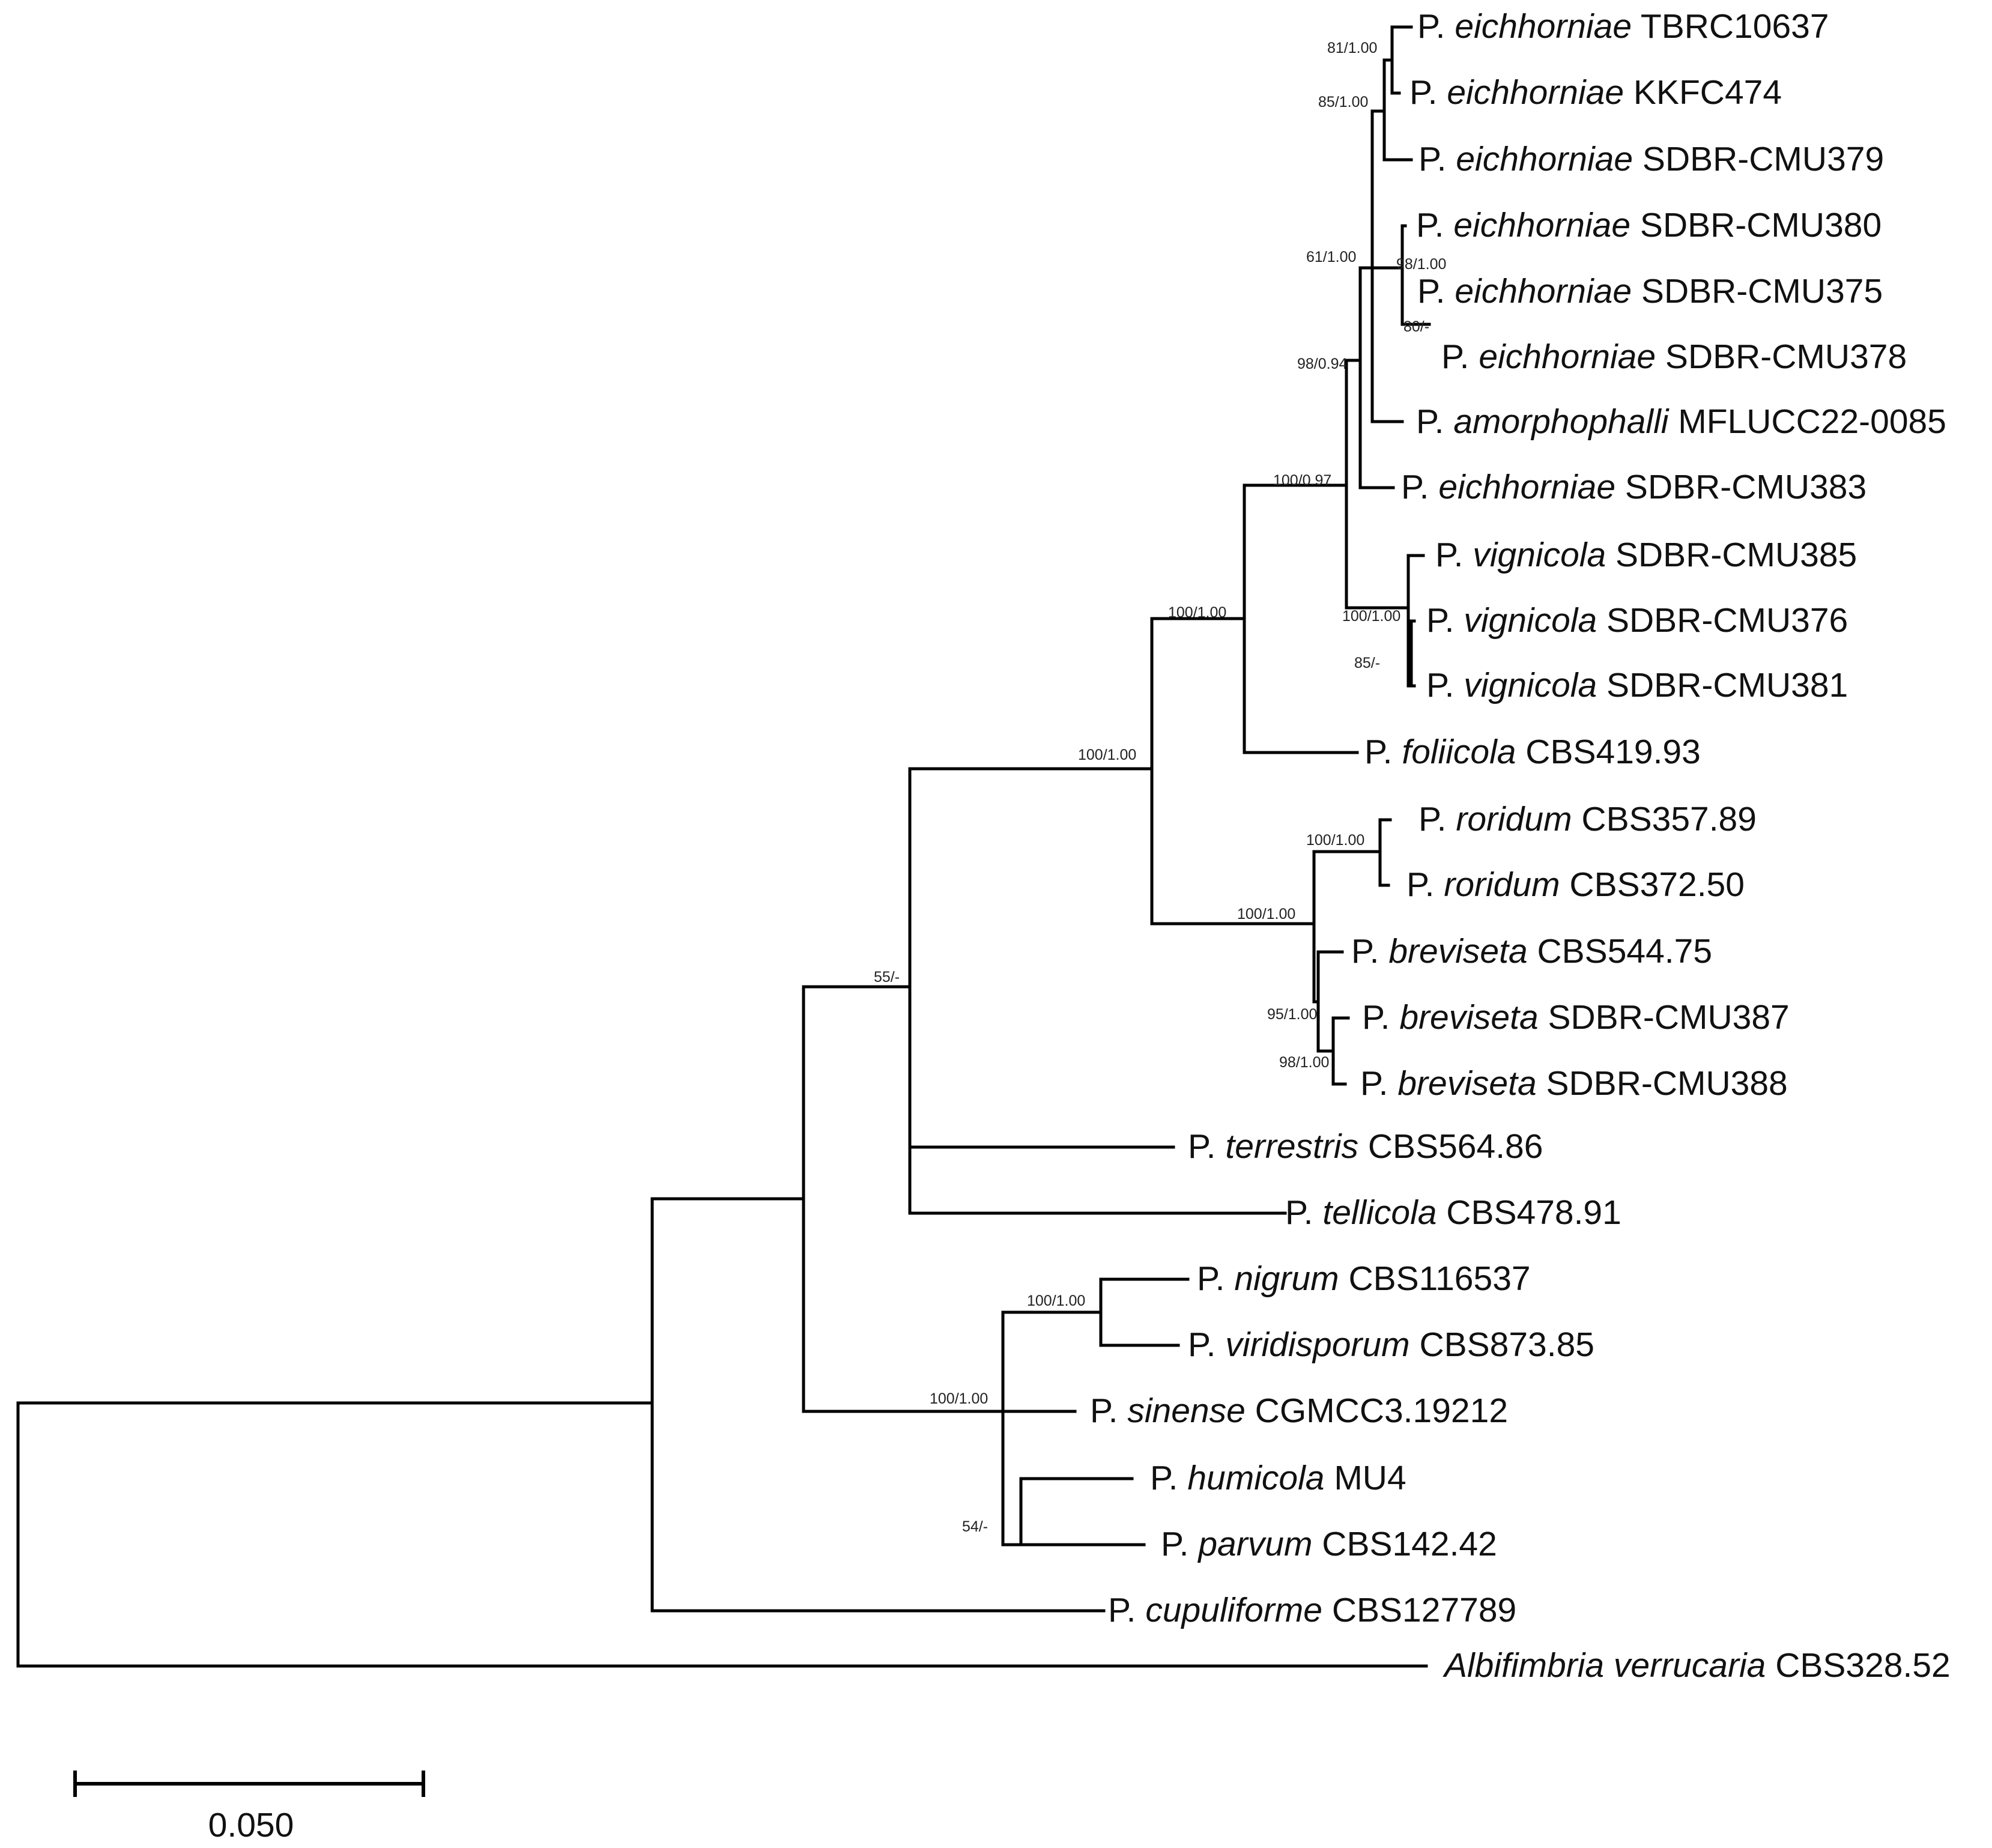  I want to click on branch-node-vign, so click(1412, 621).